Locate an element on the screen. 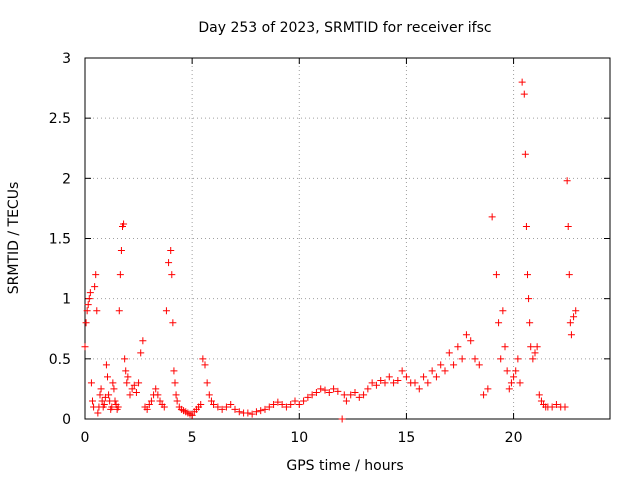 The width and height of the screenshot is (640, 480). y-tick-label: 1 is located at coordinates (66, 300).